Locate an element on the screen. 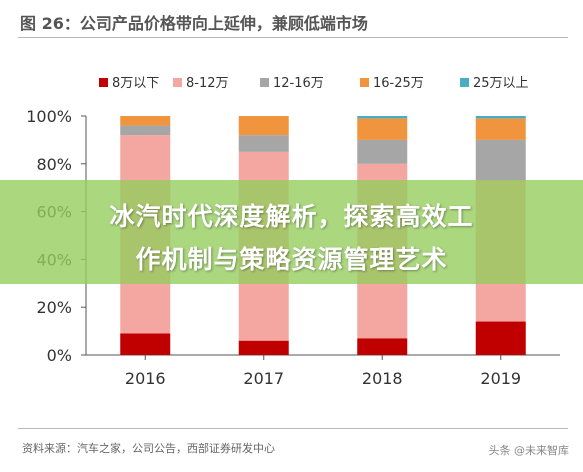 Image resolution: width=583 pixels, height=472 pixels. x-tick-label: 2018 is located at coordinates (382, 378).